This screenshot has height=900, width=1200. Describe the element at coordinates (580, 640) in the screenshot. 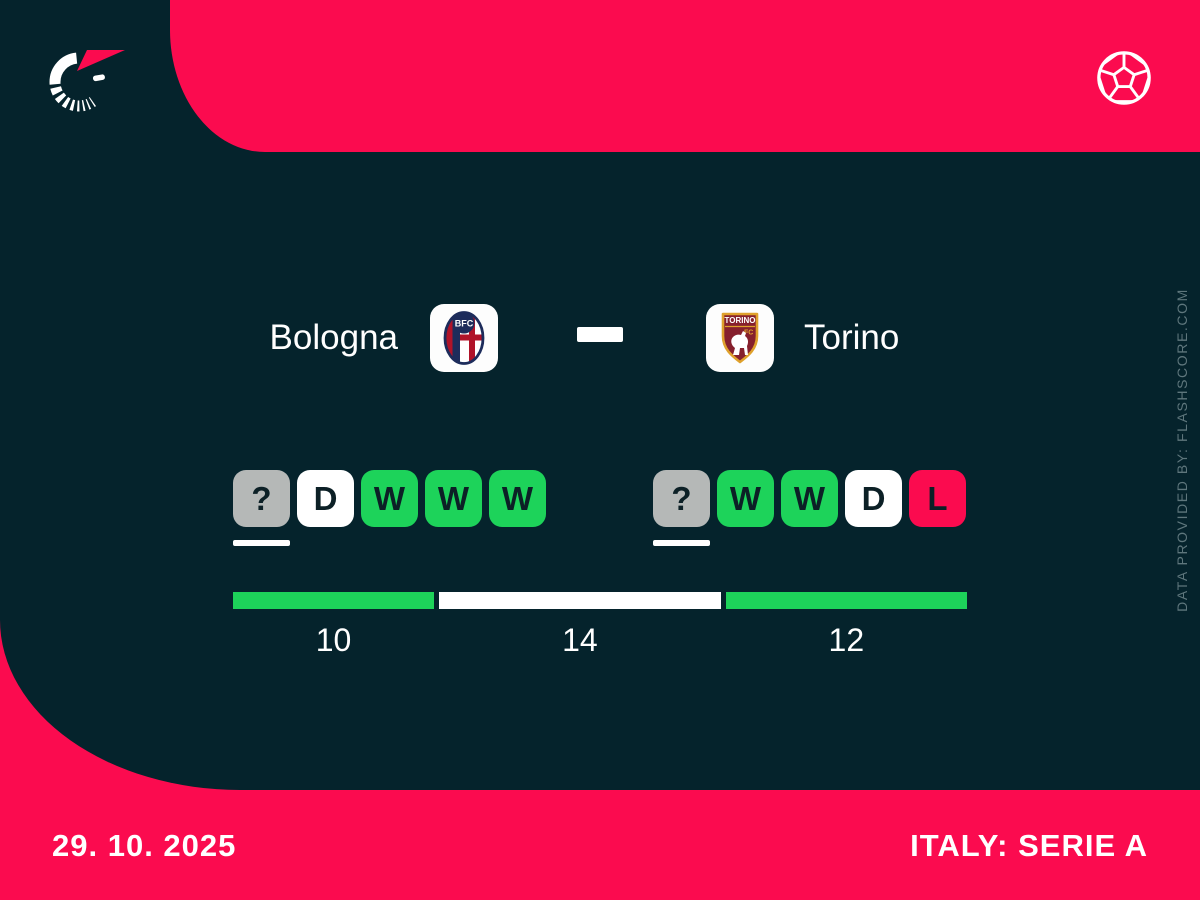

I see `h2h-segment-label-1: 14` at that location.